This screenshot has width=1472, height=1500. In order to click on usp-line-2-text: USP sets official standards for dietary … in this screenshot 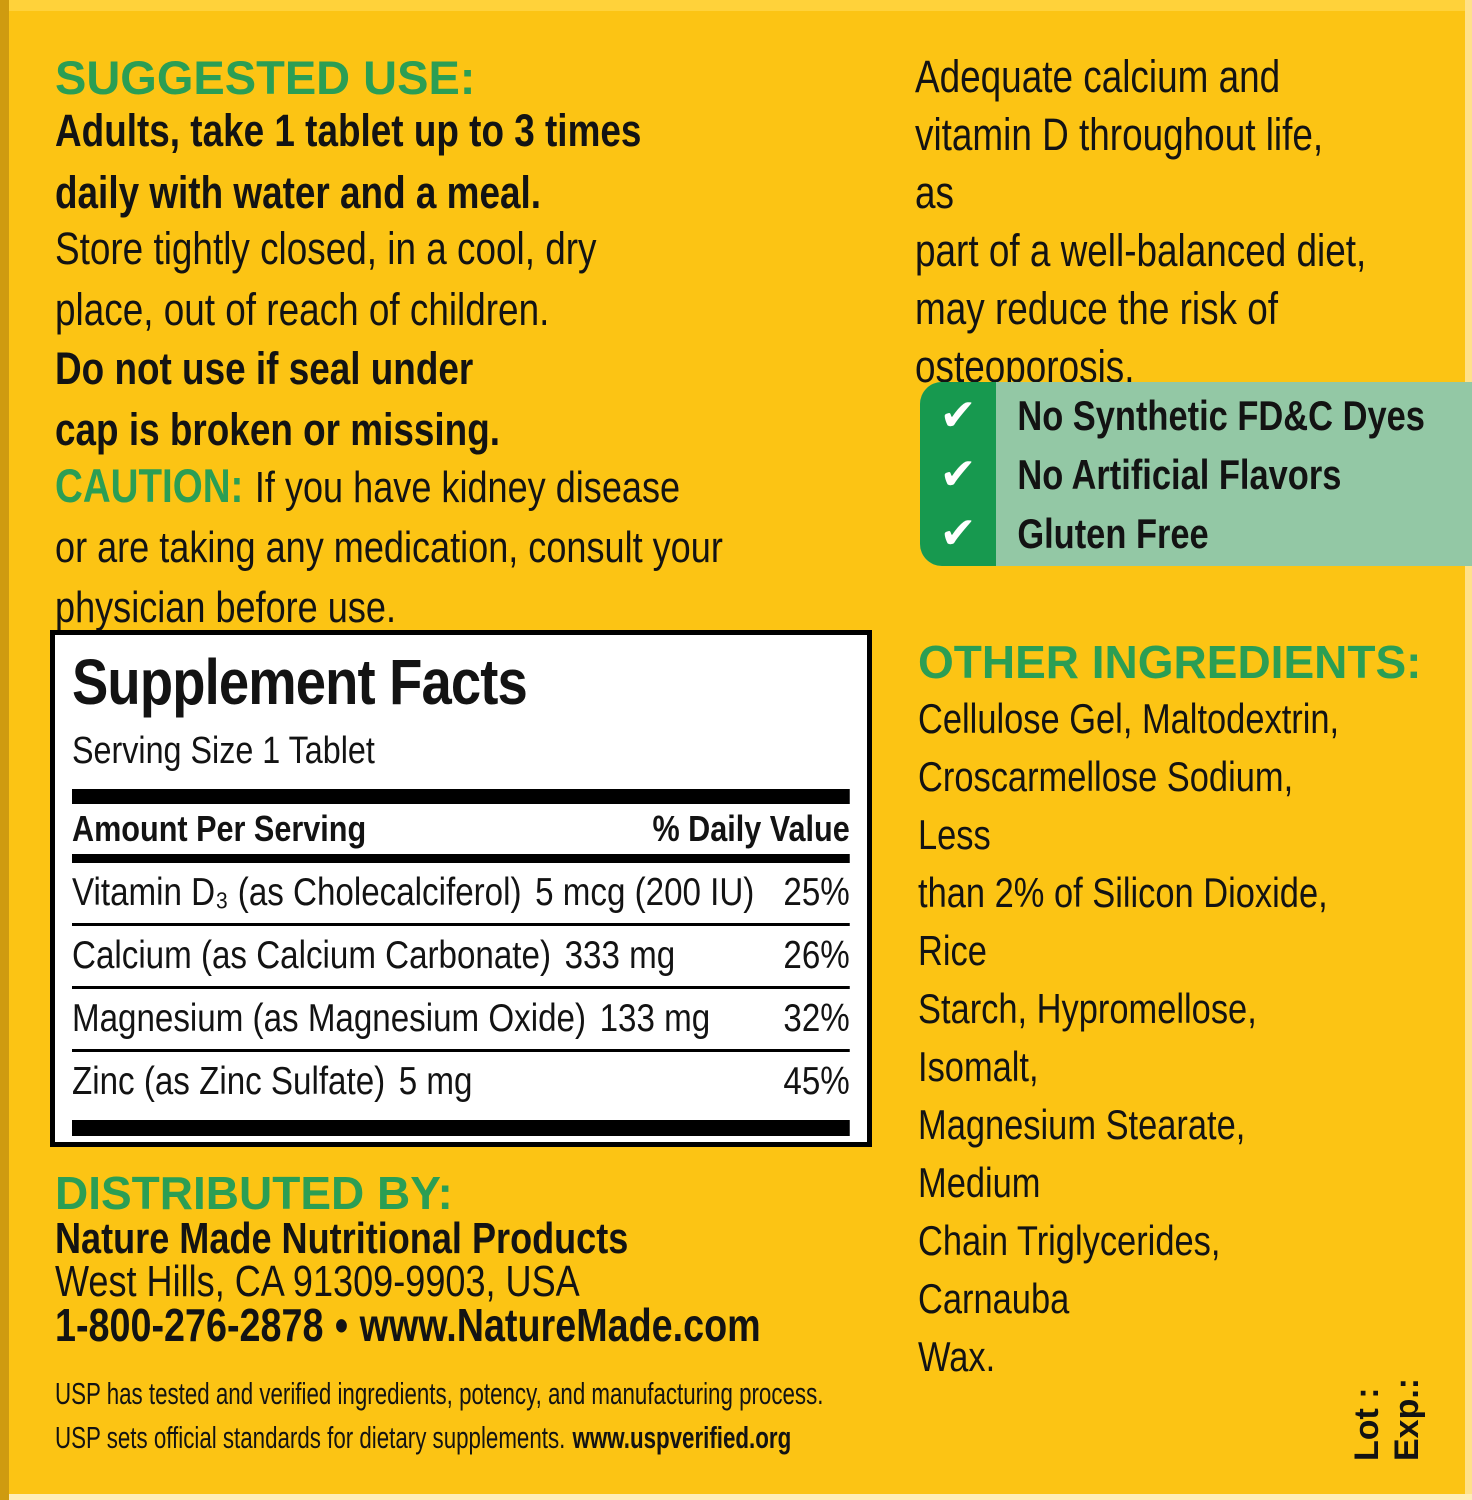, I will do `click(310, 1437)`.